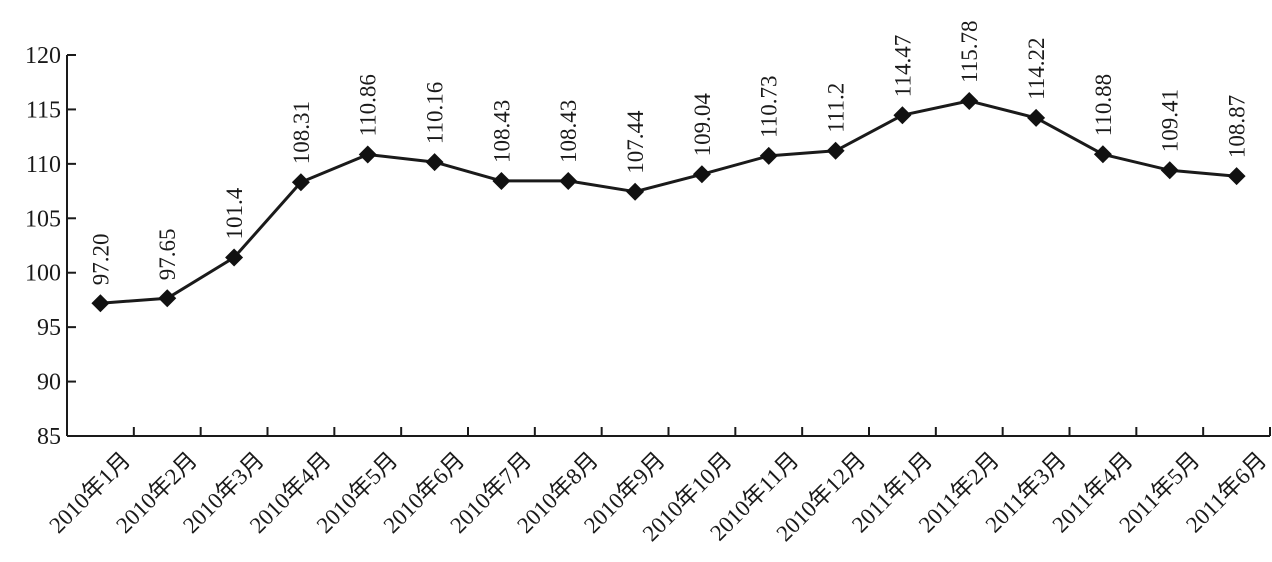 The width and height of the screenshot is (1272, 562). I want to click on y-tick-label: 100, so click(43, 274).